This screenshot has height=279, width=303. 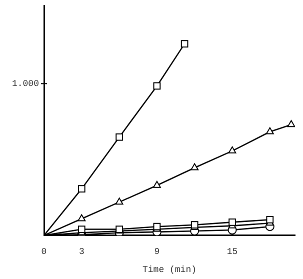 I want to click on x-axis-title: Time (min), so click(x=169, y=269).